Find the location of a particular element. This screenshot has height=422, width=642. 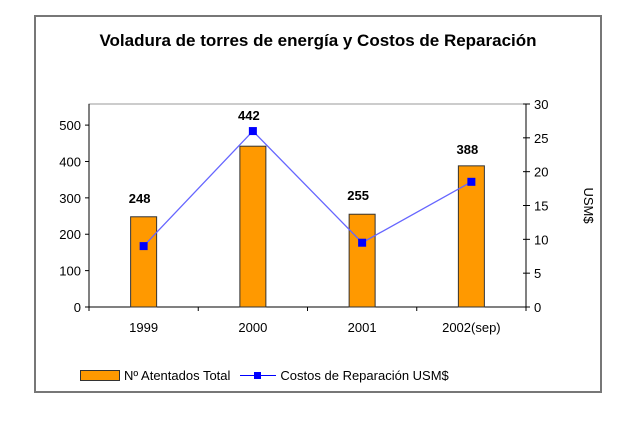

legend-bar-swatch is located at coordinates (100, 375).